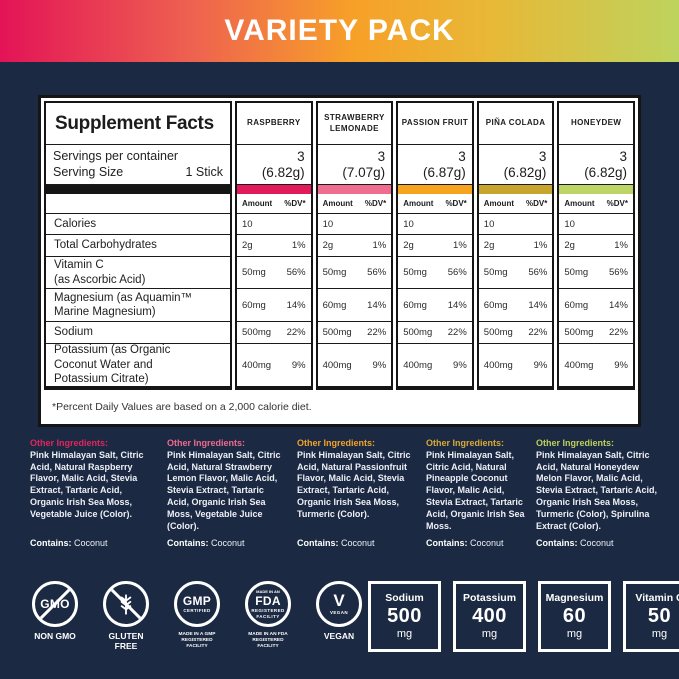 The image size is (679, 679). I want to click on amount-header-spacer, so click(138, 204).